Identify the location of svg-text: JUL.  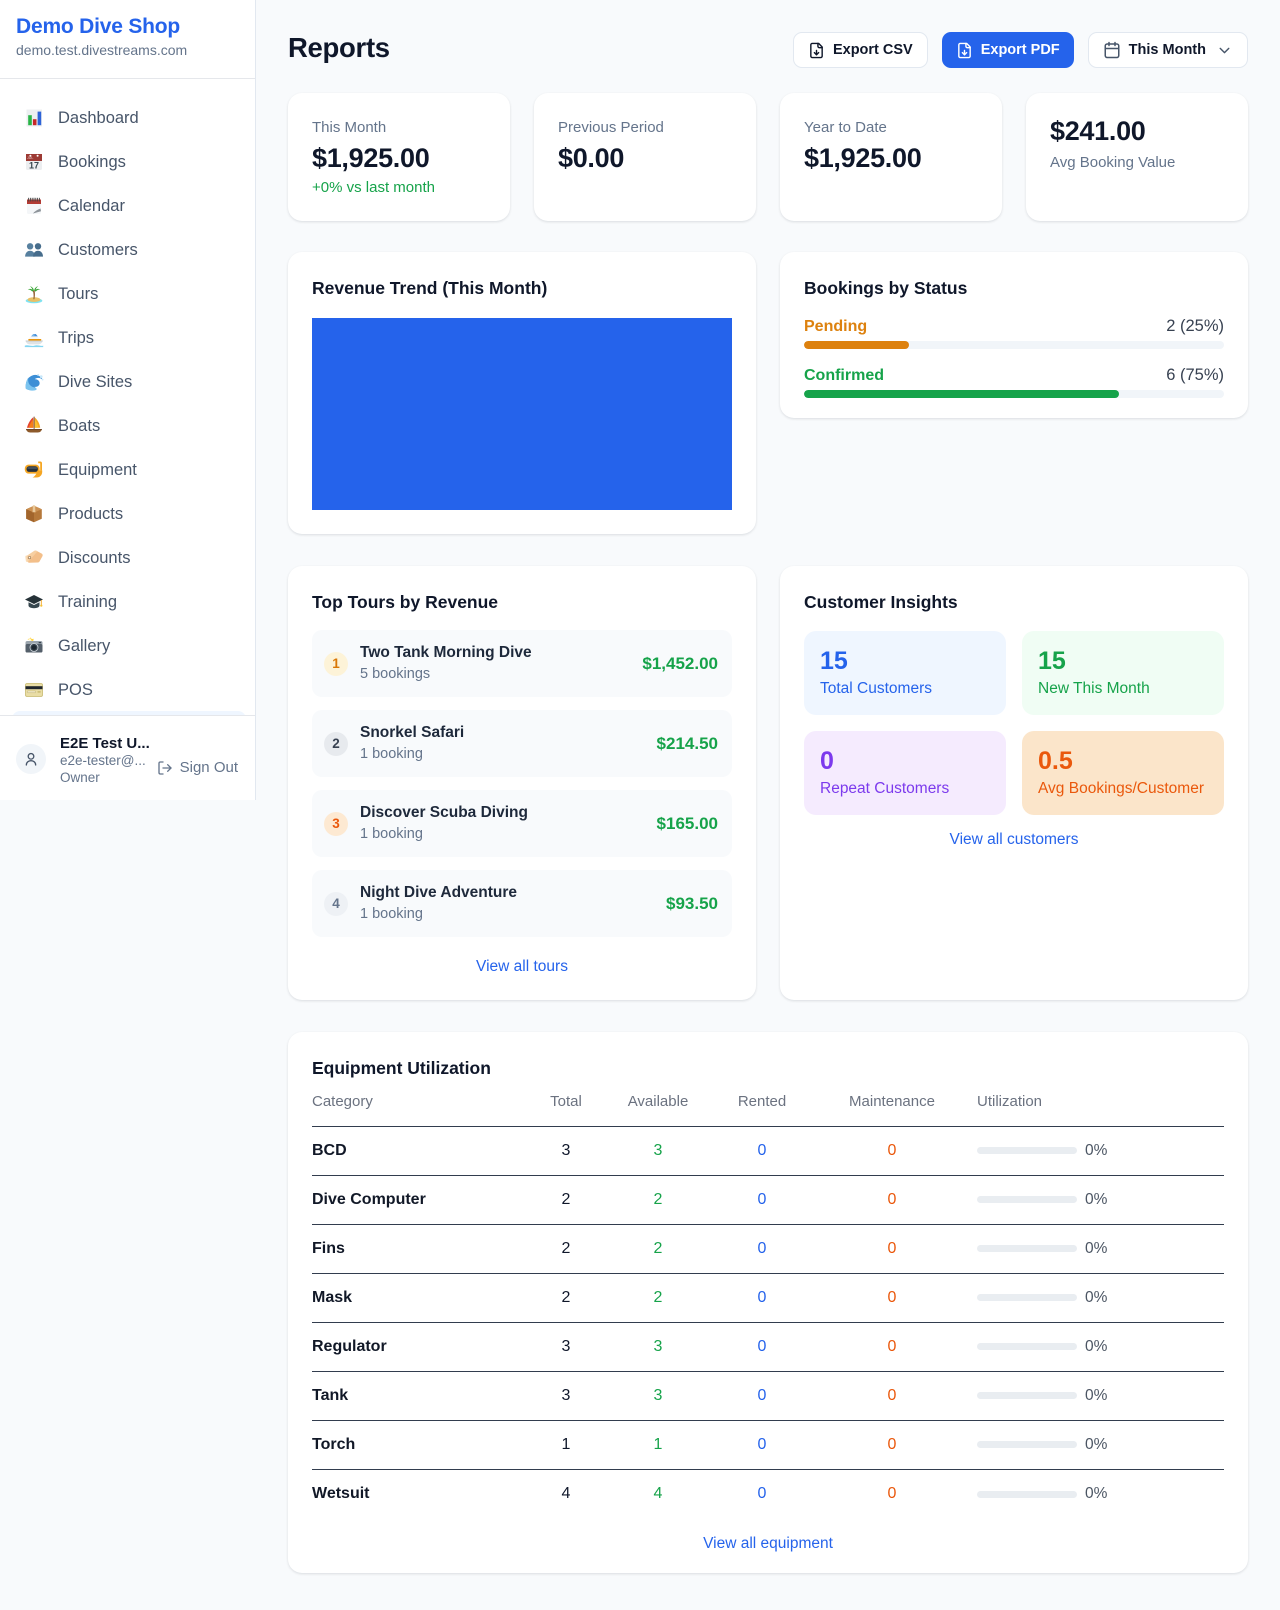
(30, 158).